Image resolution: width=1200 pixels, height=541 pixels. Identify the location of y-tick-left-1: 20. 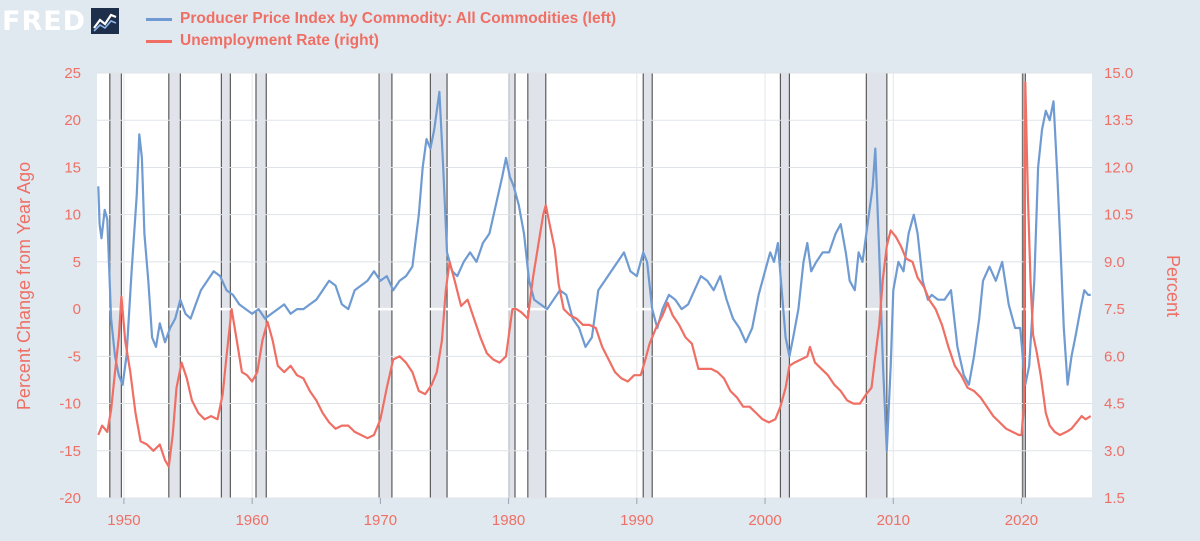
(72, 120).